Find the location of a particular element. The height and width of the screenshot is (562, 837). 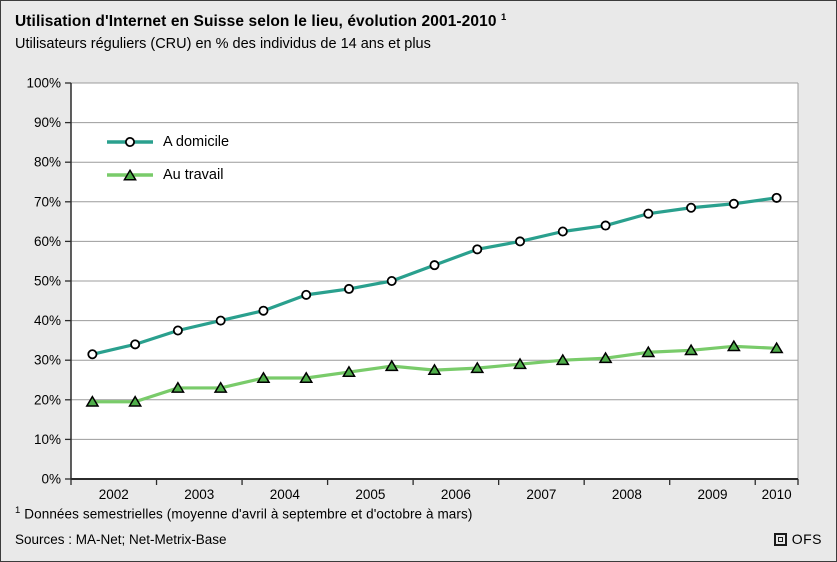

svg-text: 2010 is located at coordinates (777, 494).